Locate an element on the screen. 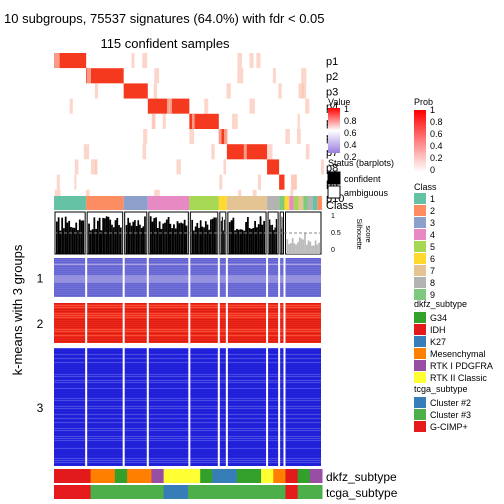  value-tick: 0.6 is located at coordinates (350, 133).